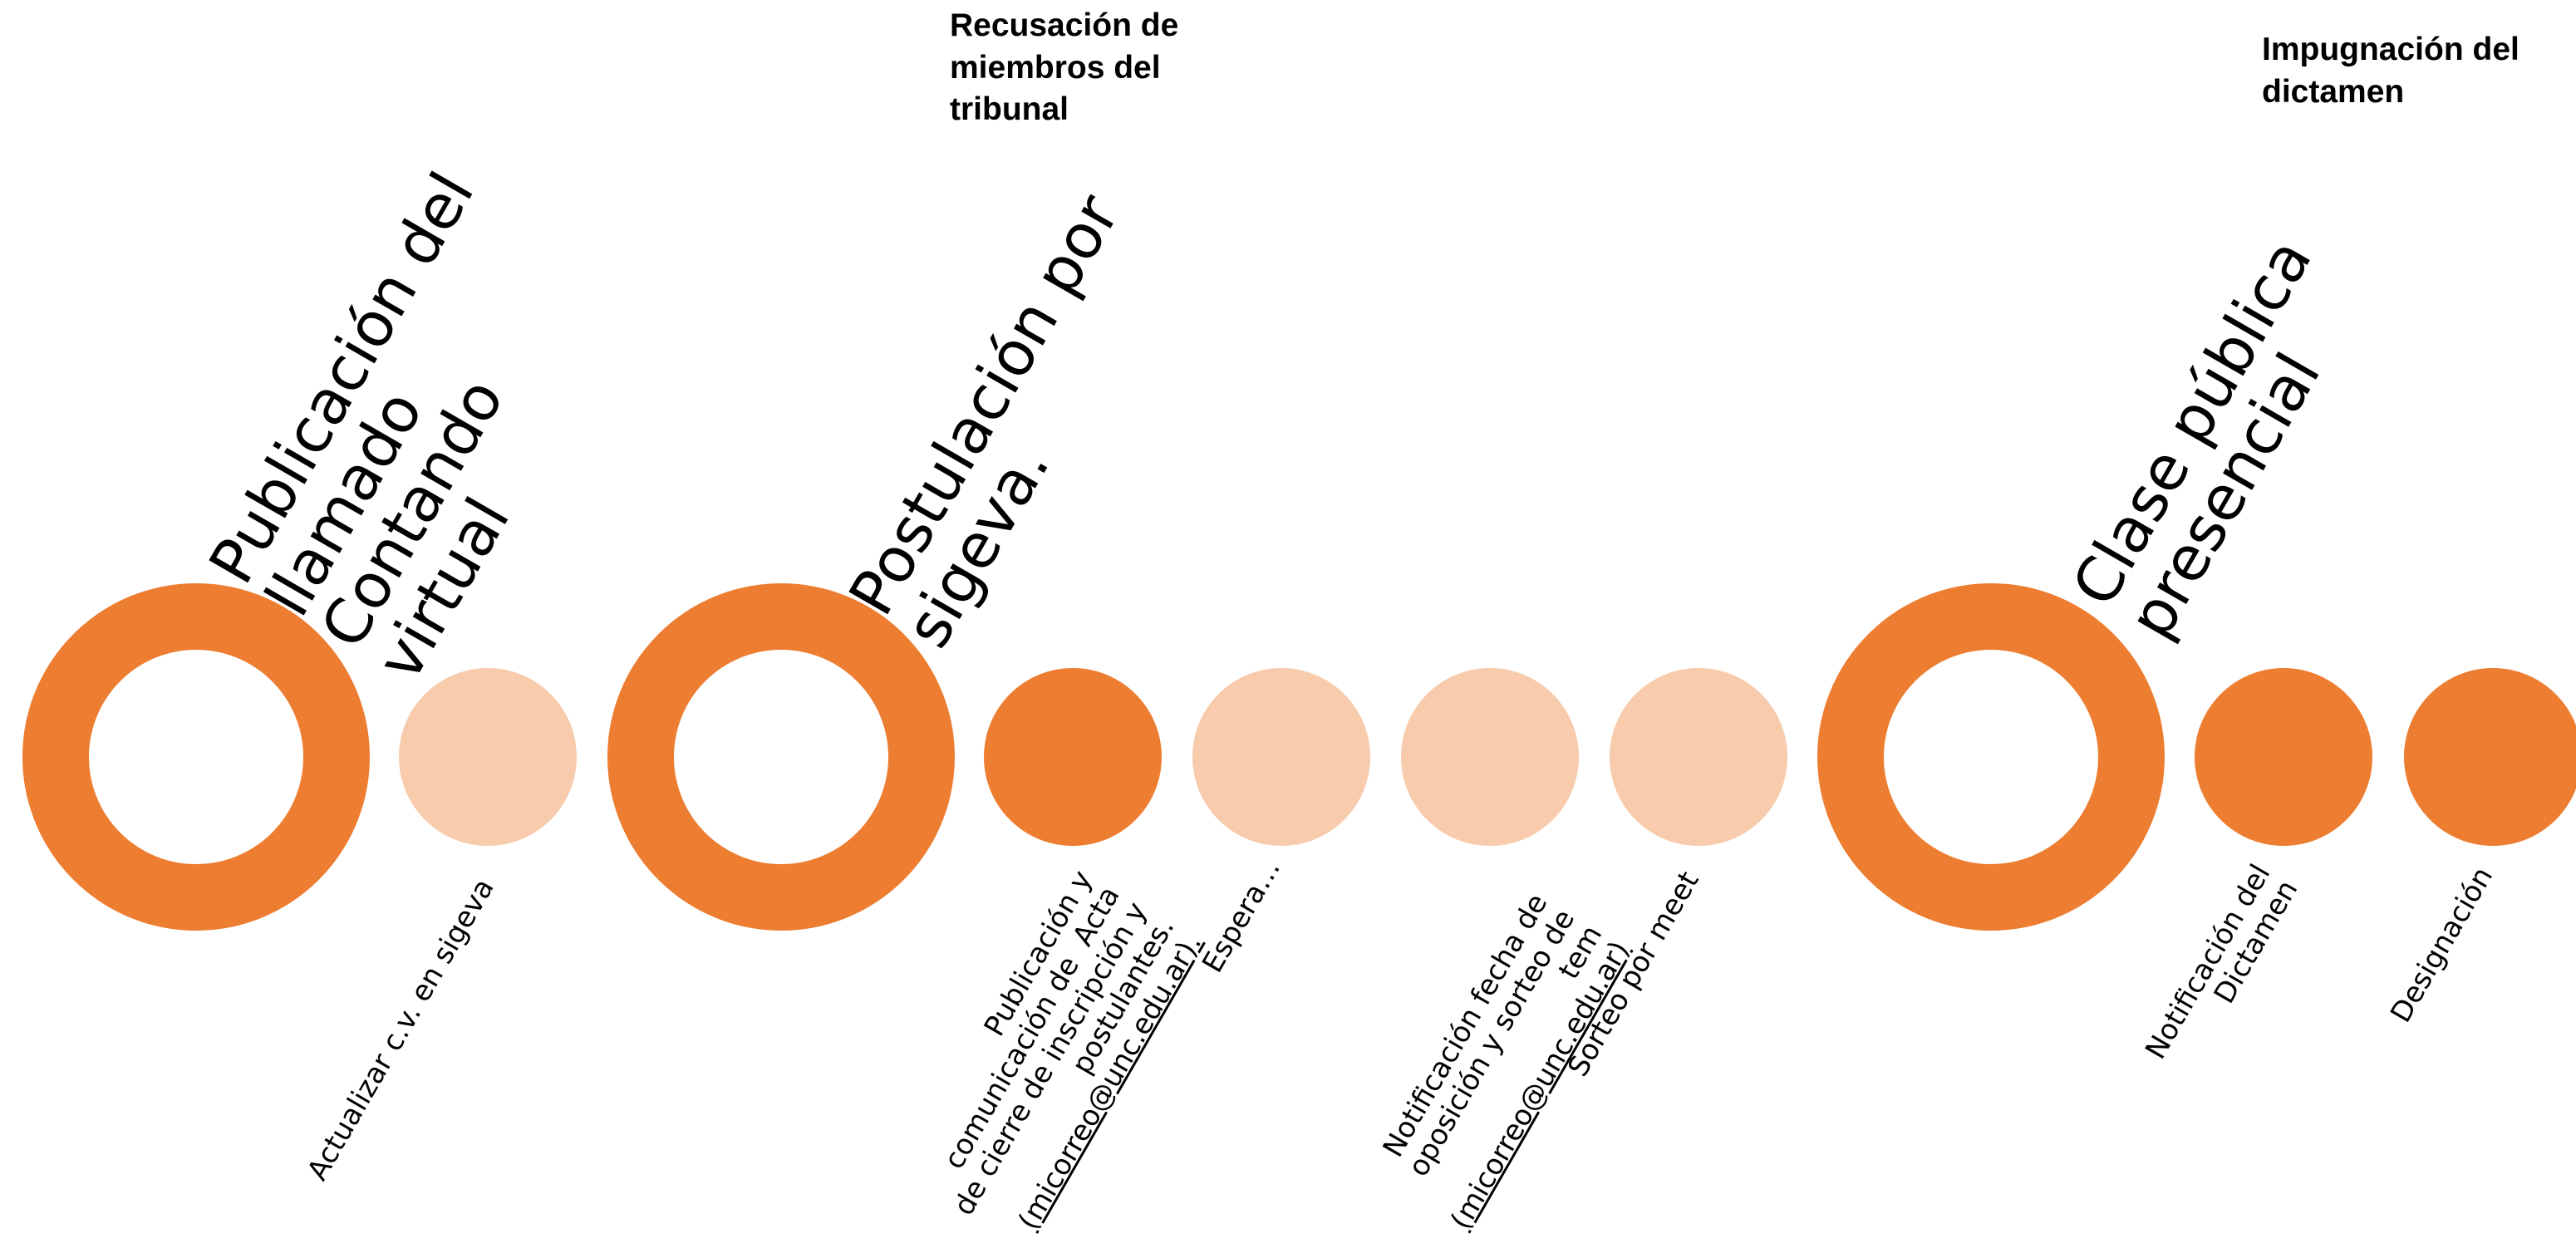  What do you see at coordinates (984, 421) in the screenshot?
I see `milestone-title-postulacion: Postulación por sigeva.` at bounding box center [984, 421].